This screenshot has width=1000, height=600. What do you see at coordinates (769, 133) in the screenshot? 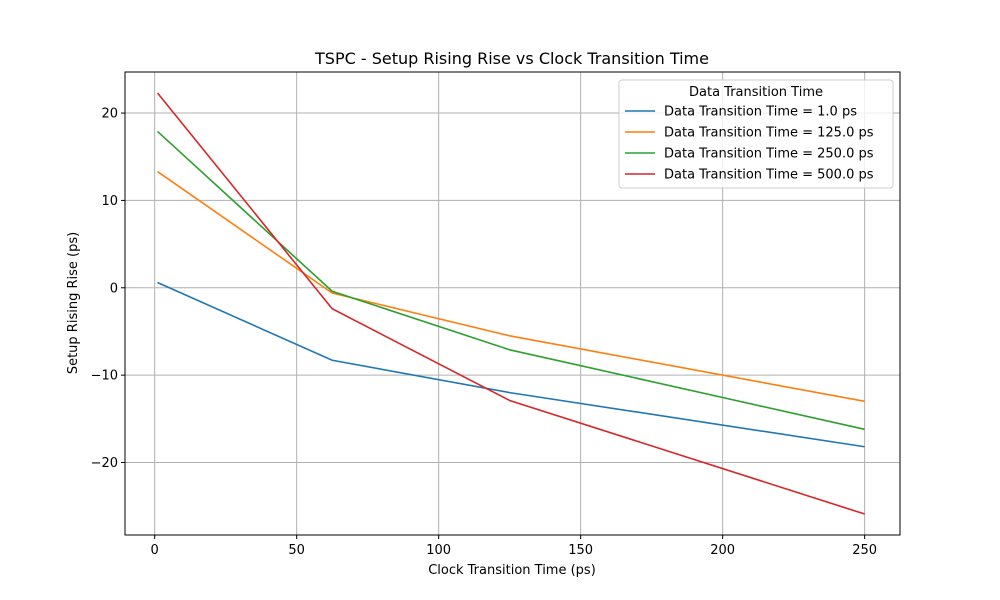
I see `legend-label-2: Data Transition Time = 125.0 ps` at bounding box center [769, 133].